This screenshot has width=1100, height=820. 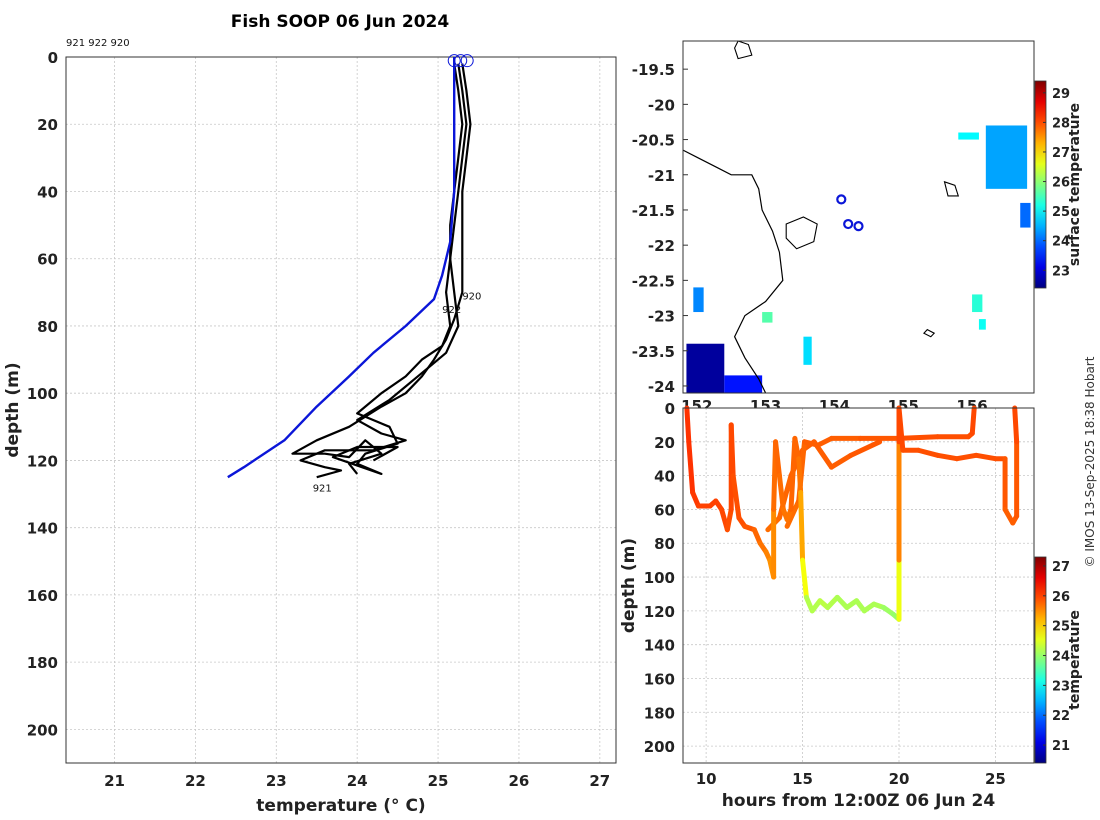 What do you see at coordinates (653, 70) in the screenshot?
I see `map-y-tick-label: -19.5` at bounding box center [653, 70].